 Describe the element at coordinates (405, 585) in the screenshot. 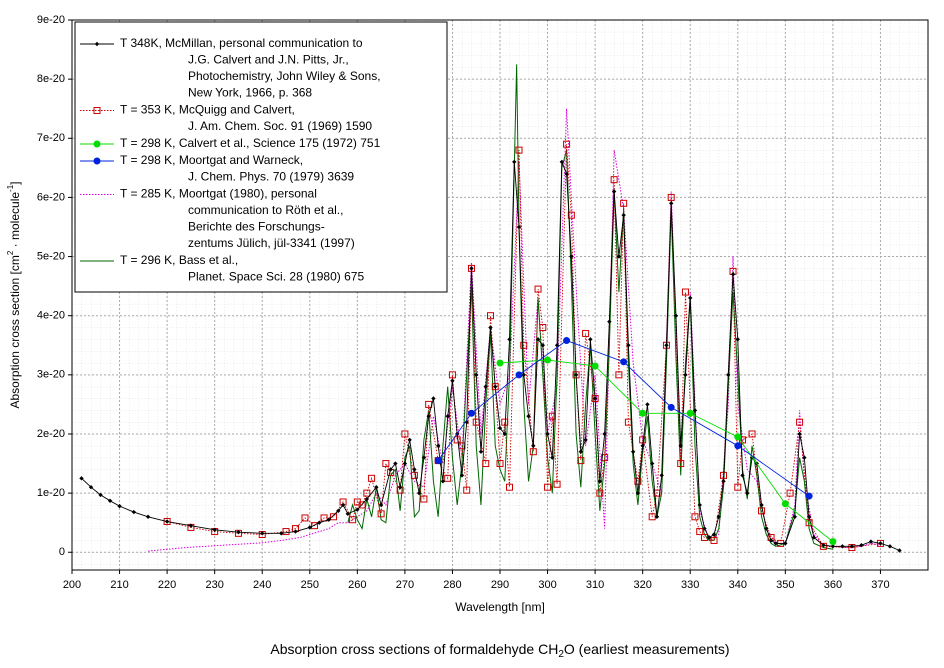

I see `x-tick-label: 270` at that location.